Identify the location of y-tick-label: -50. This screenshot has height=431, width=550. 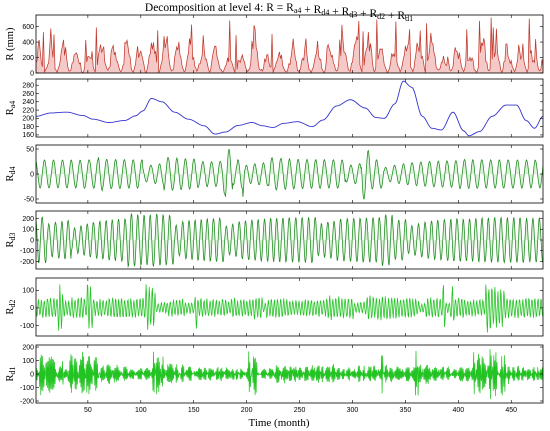
(29, 199).